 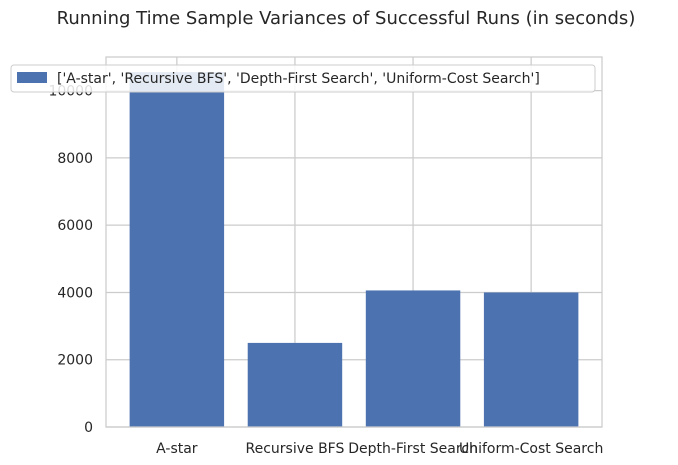 What do you see at coordinates (531, 449) in the screenshot?
I see `x-tick-label: Uniform-Cost Search` at bounding box center [531, 449].